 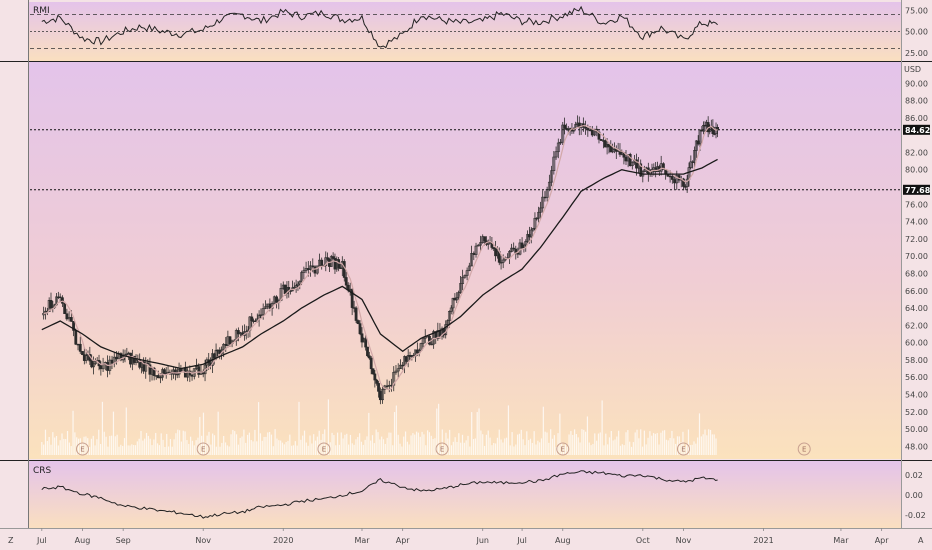 I want to click on price-tick-label: 52.00, so click(x=916, y=412).